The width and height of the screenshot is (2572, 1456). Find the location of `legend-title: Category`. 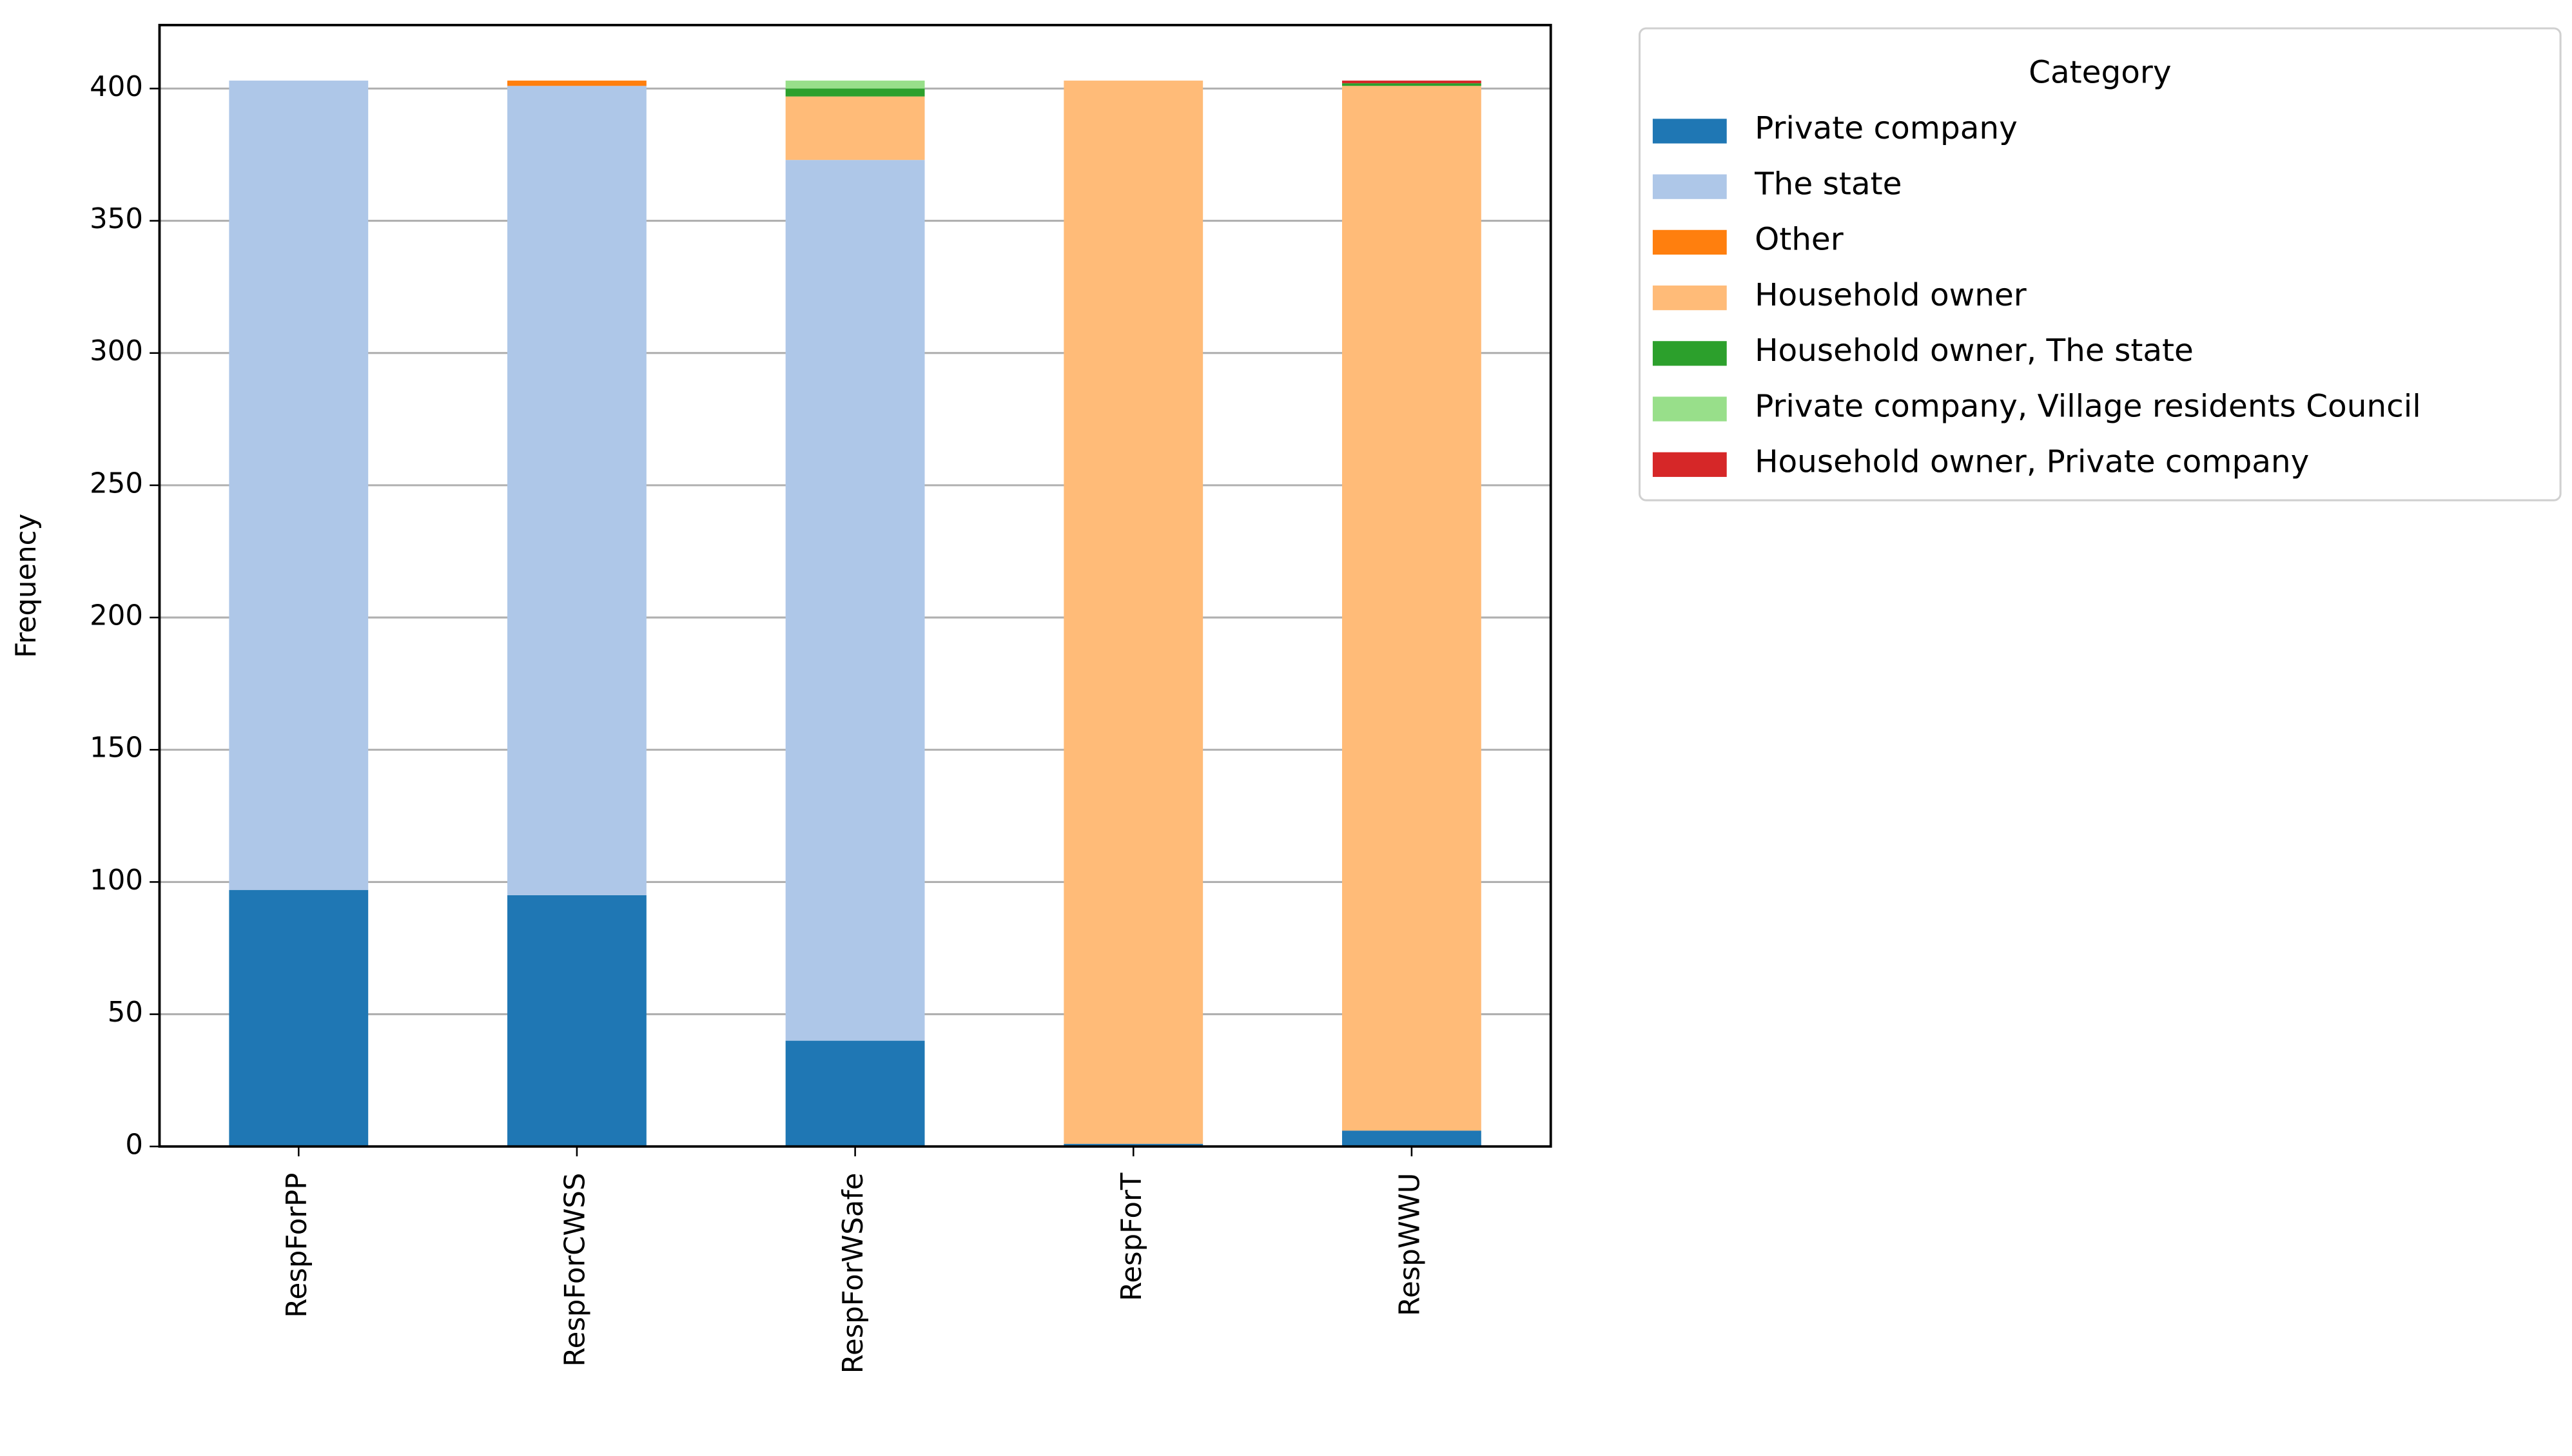

legend-title: Category is located at coordinates (2100, 72).